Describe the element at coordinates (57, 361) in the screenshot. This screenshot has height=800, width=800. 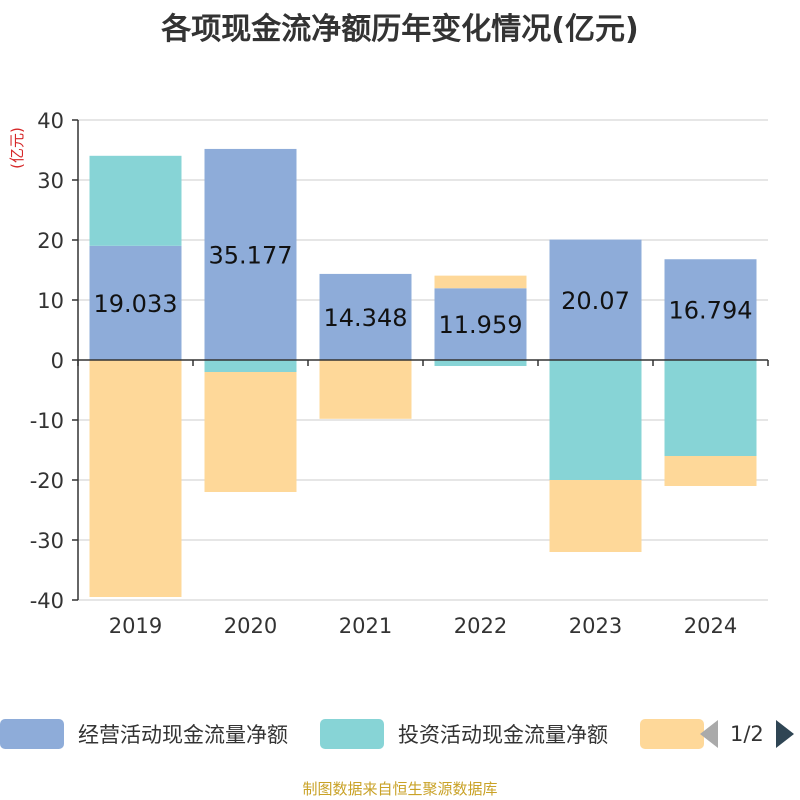
I see `y-tick-label: 0` at that location.